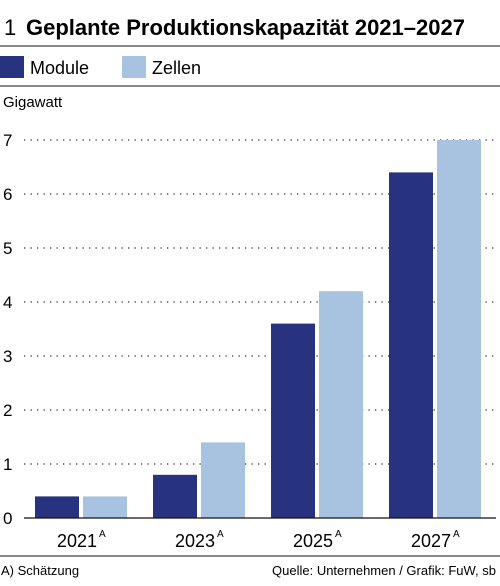 Image resolution: width=500 pixels, height=586 pixels. What do you see at coordinates (293, 420) in the screenshot?
I see `bar-module-2025` at bounding box center [293, 420].